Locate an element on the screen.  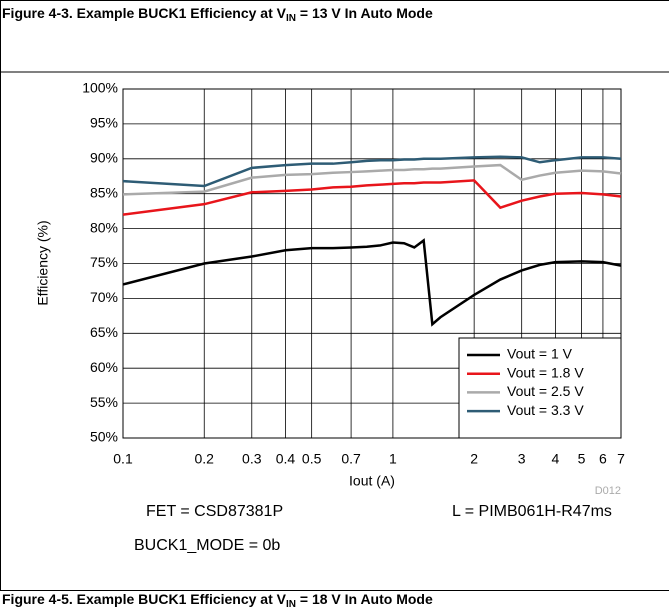
caption-part: = 18 V In Auto Mode is located at coordinates (364, 599).